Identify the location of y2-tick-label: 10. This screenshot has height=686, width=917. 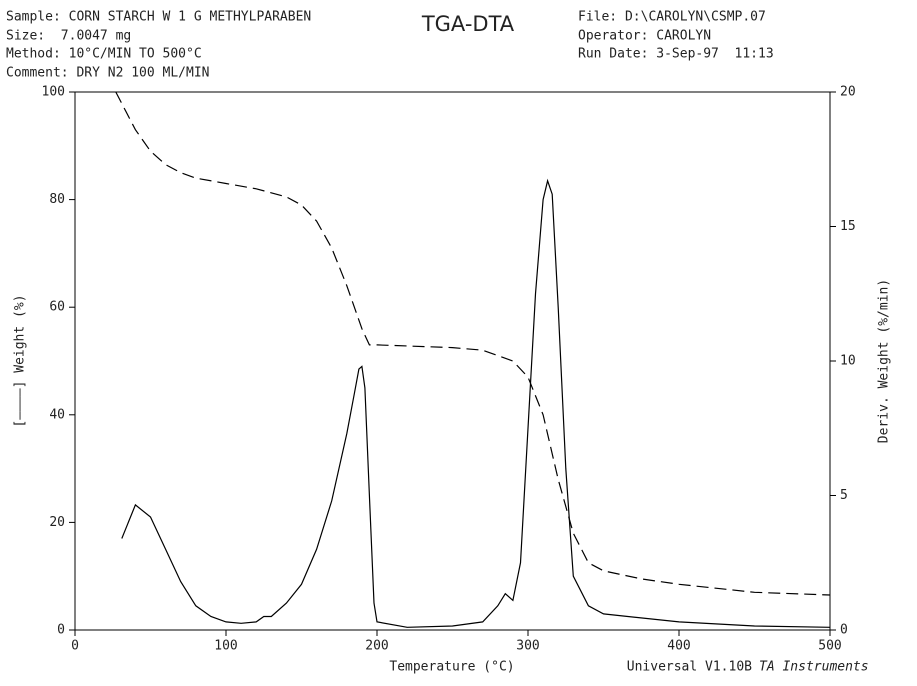
(848, 361).